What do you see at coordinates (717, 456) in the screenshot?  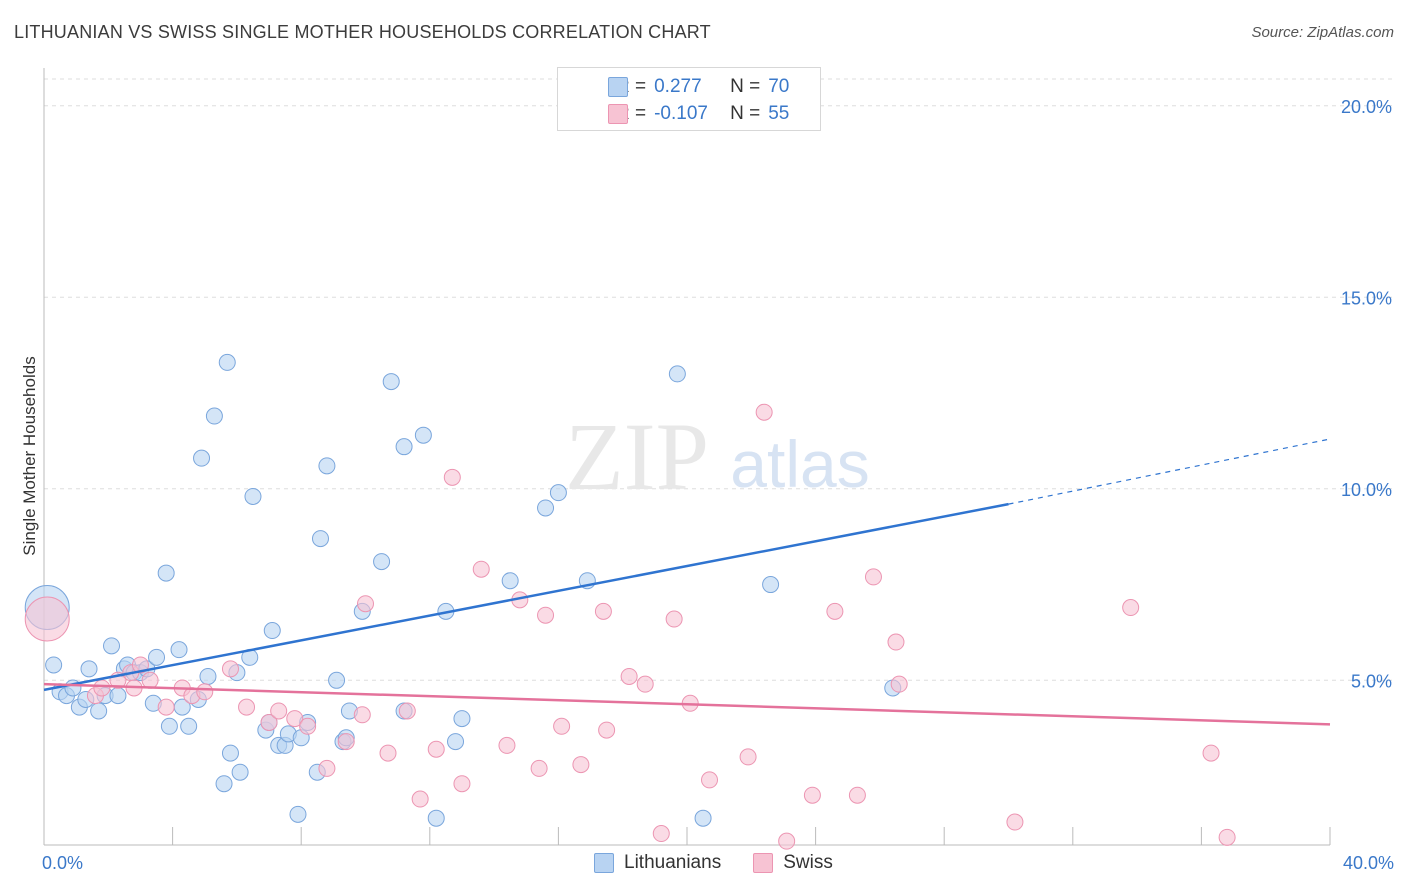 I see `watermark: ZIP atlas` at bounding box center [717, 456].